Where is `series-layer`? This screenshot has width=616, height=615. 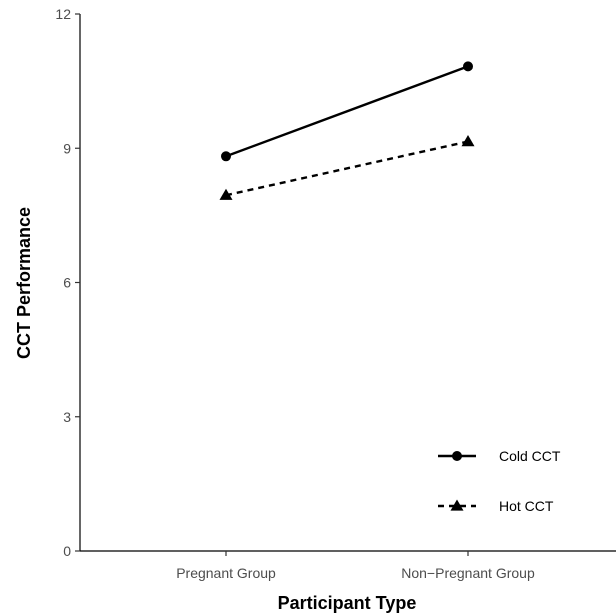
series-layer is located at coordinates (347, 130).